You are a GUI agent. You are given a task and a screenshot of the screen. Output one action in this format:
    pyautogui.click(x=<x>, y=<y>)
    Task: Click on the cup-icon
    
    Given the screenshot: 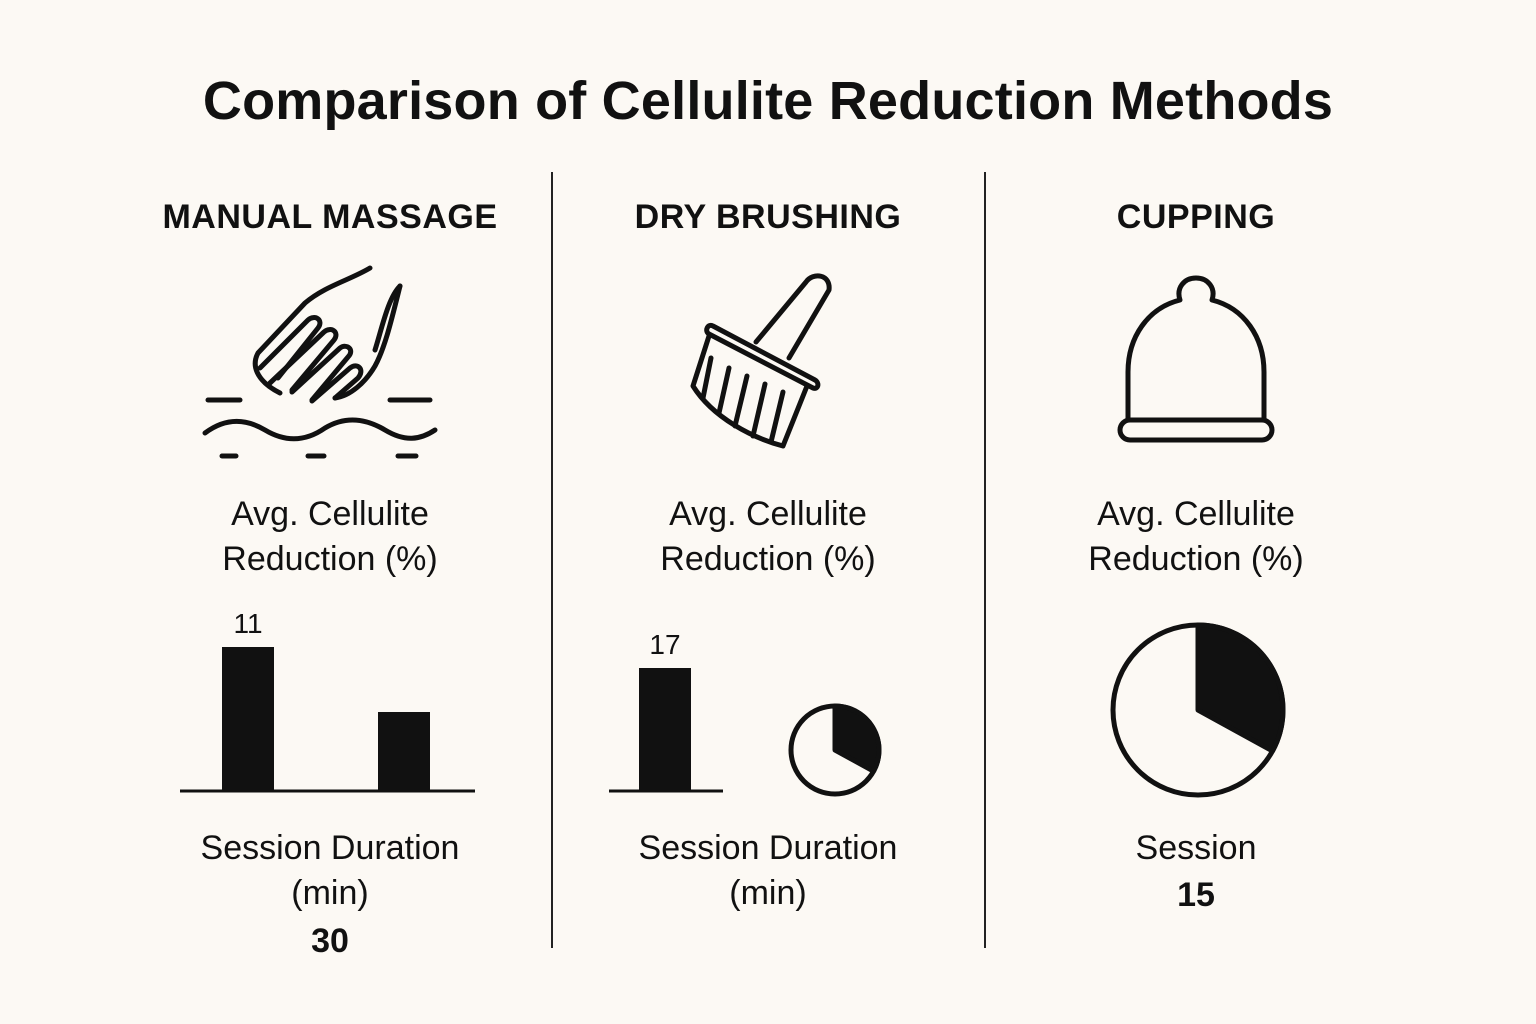 What is the action you would take?
    pyautogui.click(x=1196, y=359)
    